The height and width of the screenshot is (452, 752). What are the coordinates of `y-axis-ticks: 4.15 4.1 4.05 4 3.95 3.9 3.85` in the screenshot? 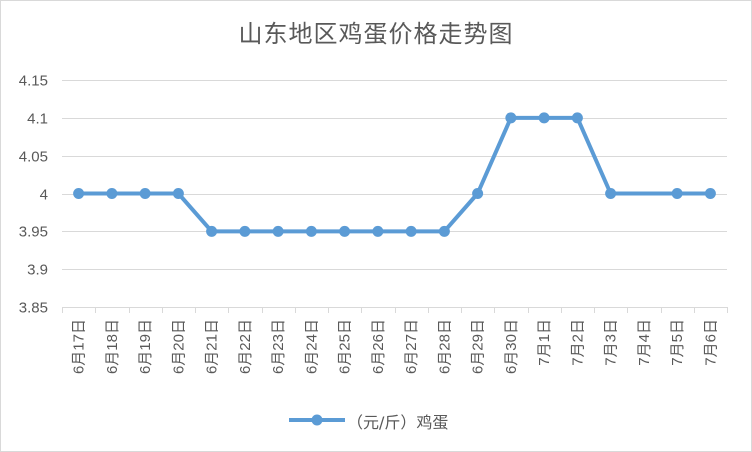 It's located at (33, 195).